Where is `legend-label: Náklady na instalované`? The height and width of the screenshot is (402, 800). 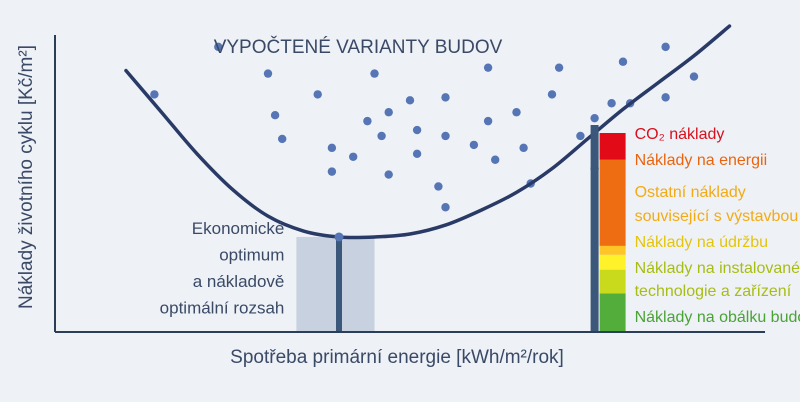 legend-label: Náklady na instalované is located at coordinates (717, 268).